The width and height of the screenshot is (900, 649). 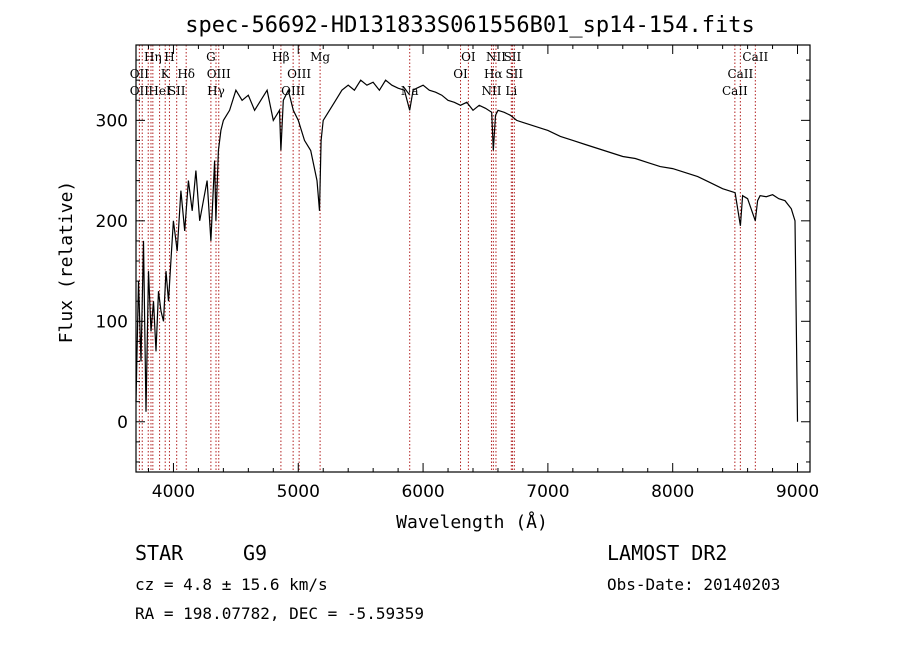 I want to click on object-type: STAR, so click(x=159, y=553).